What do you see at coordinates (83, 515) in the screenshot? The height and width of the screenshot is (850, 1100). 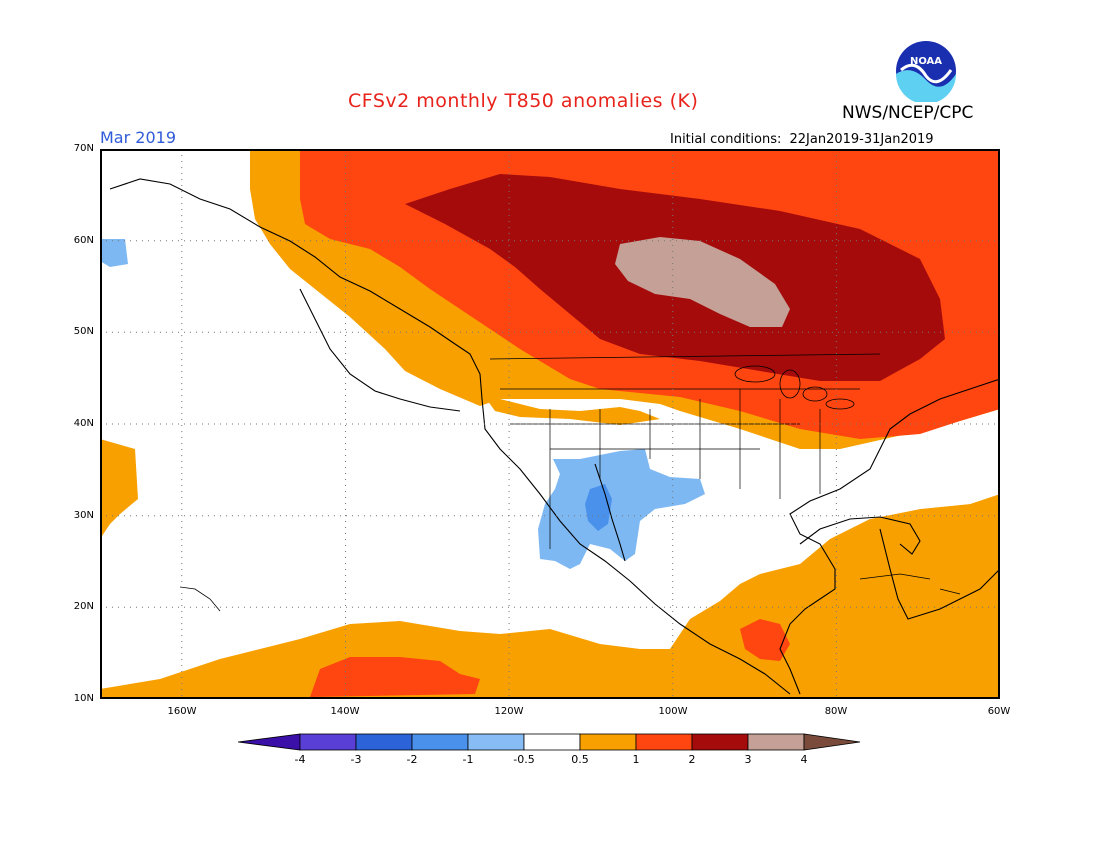 I see `lat-label-30n: 30N` at bounding box center [83, 515].